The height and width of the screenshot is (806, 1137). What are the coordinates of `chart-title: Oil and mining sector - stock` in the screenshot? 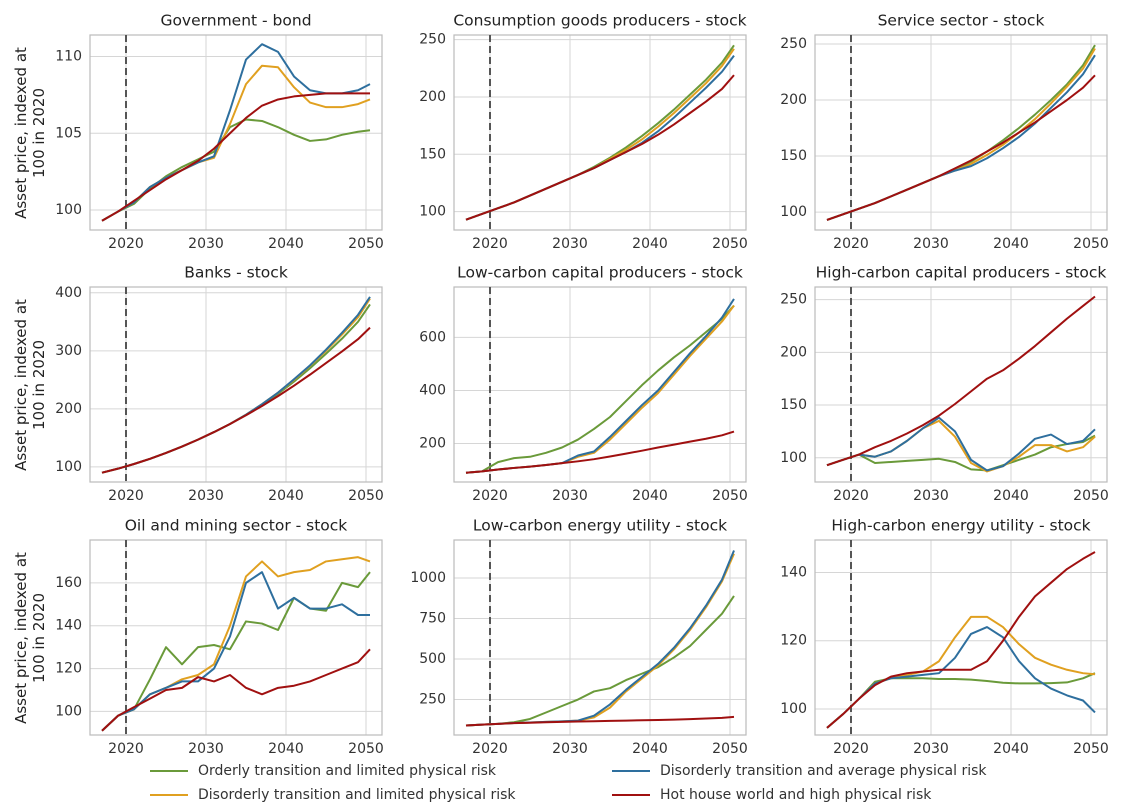 It's located at (236, 526).